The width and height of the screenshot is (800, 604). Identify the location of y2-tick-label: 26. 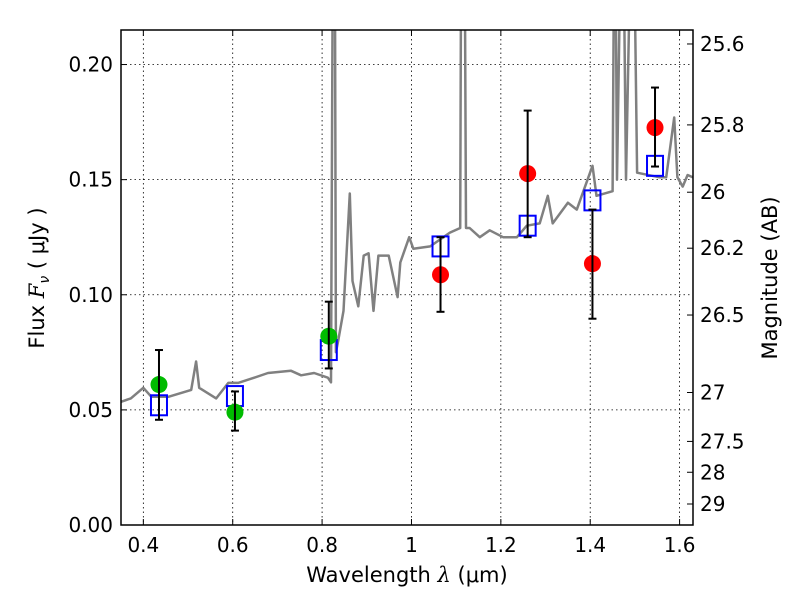
(712, 192).